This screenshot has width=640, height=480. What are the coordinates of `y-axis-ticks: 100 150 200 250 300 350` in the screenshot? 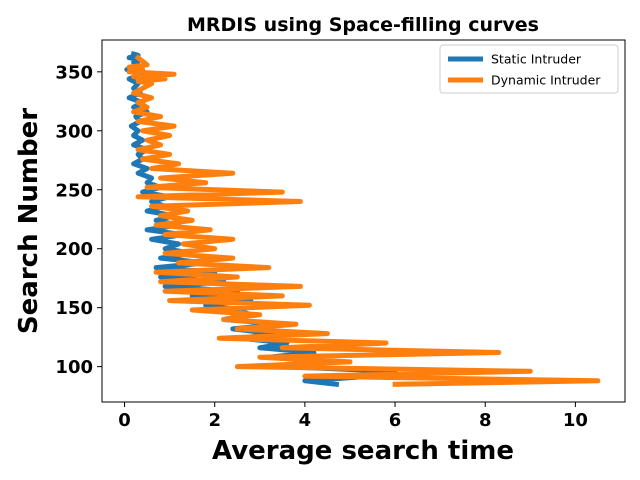 It's located at (78, 220).